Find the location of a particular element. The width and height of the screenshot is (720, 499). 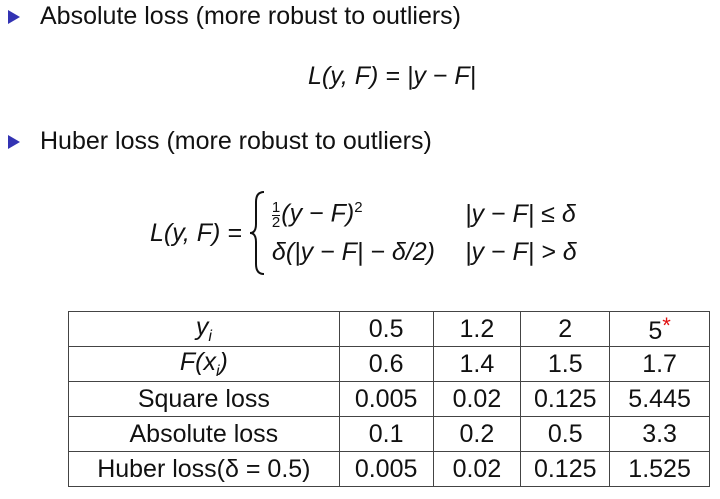

formula-lhs: L(y, F) = is located at coordinates (357, 76).